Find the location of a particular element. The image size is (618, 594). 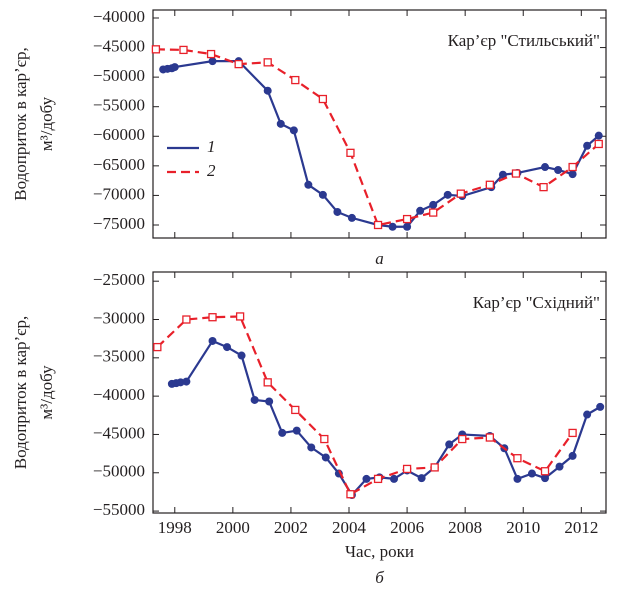

panel-label: а is located at coordinates (379, 258).